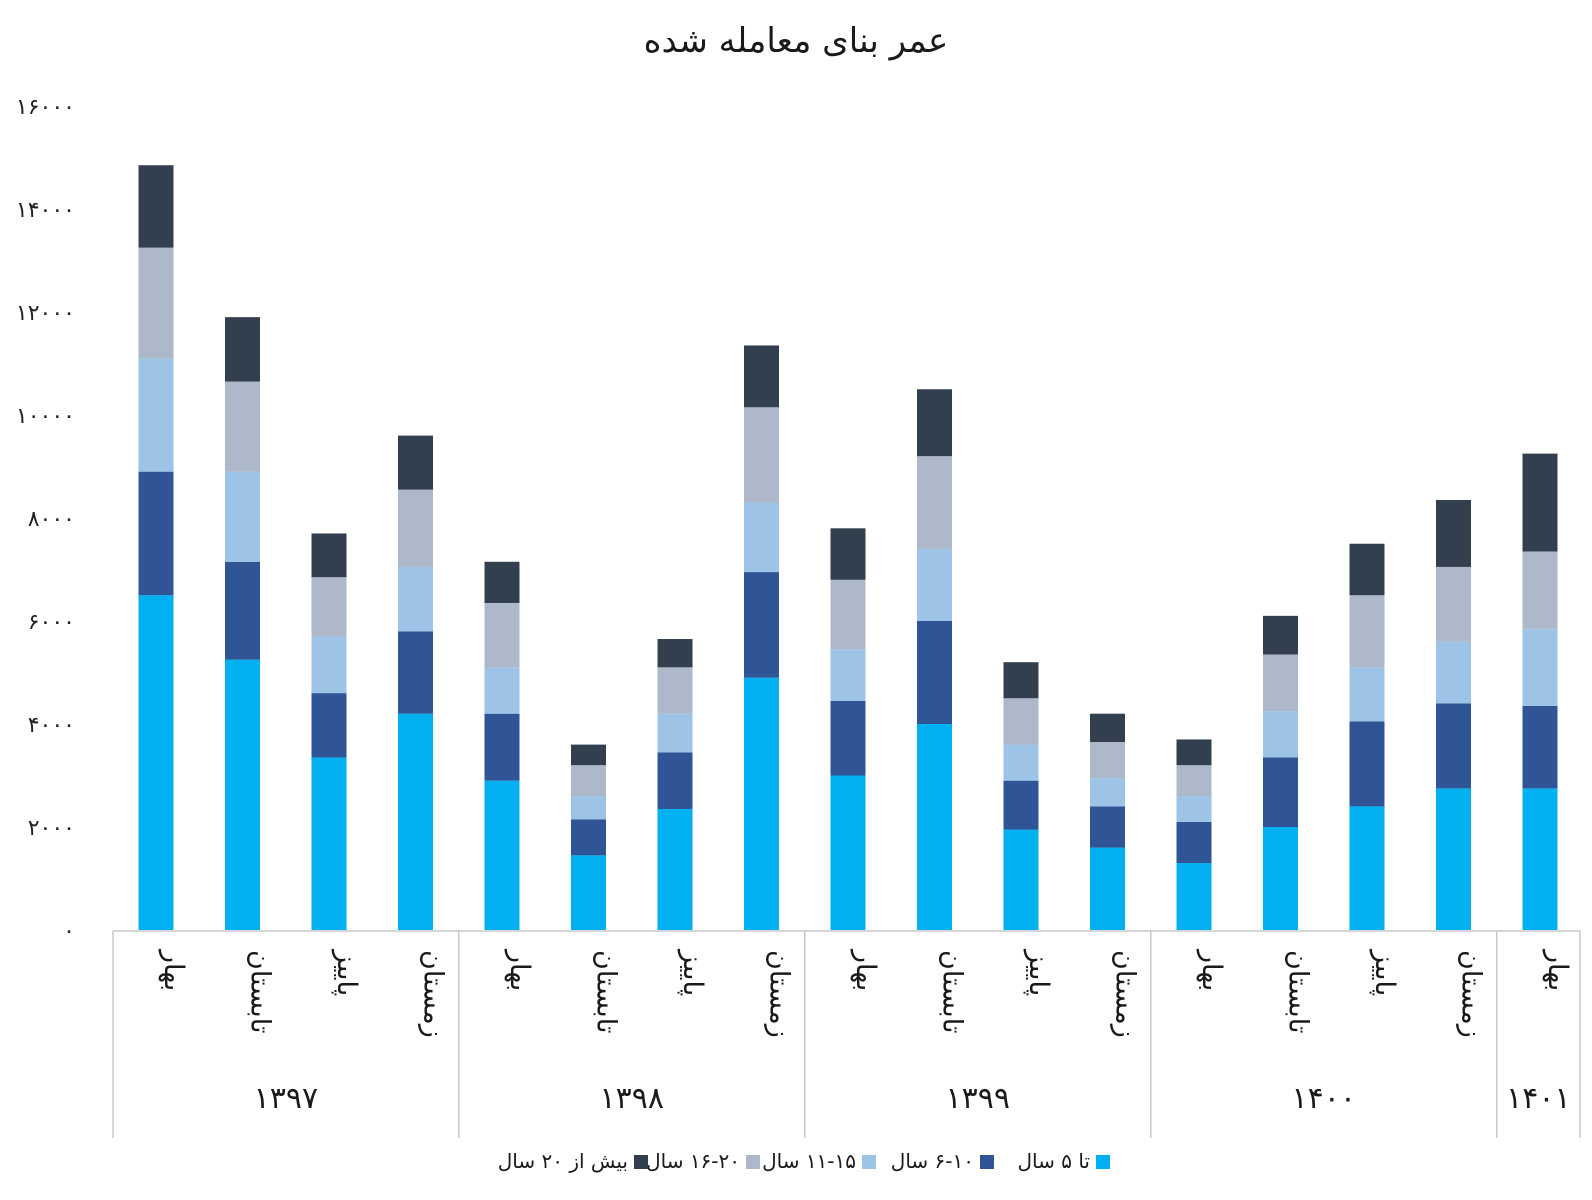  What do you see at coordinates (809, 1161) in the screenshot?
I see `legend-label: ۱۱-۱۵ سال` at bounding box center [809, 1161].